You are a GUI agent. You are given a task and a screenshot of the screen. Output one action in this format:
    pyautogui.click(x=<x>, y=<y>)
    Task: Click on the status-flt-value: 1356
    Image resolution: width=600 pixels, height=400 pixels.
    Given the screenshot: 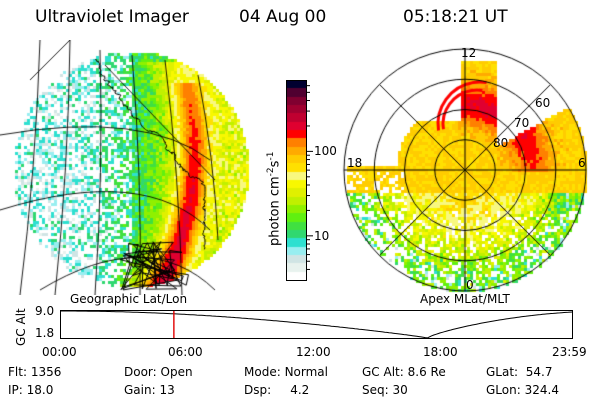 What is the action you would take?
    pyautogui.click(x=46, y=372)
    